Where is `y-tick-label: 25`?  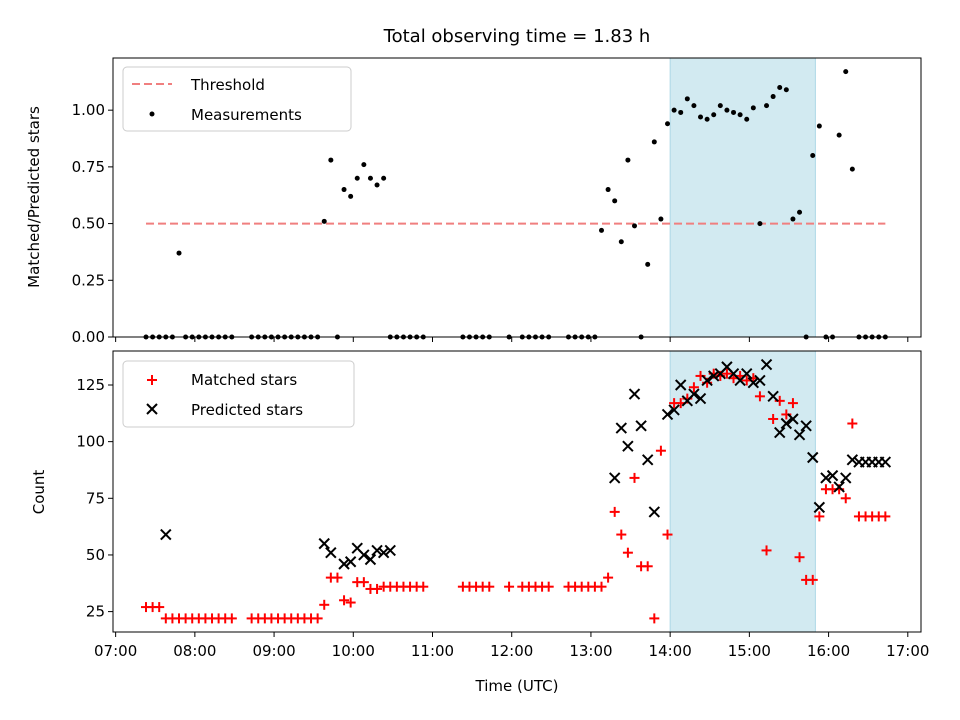 y-tick-label: 25 is located at coordinates (95, 612).